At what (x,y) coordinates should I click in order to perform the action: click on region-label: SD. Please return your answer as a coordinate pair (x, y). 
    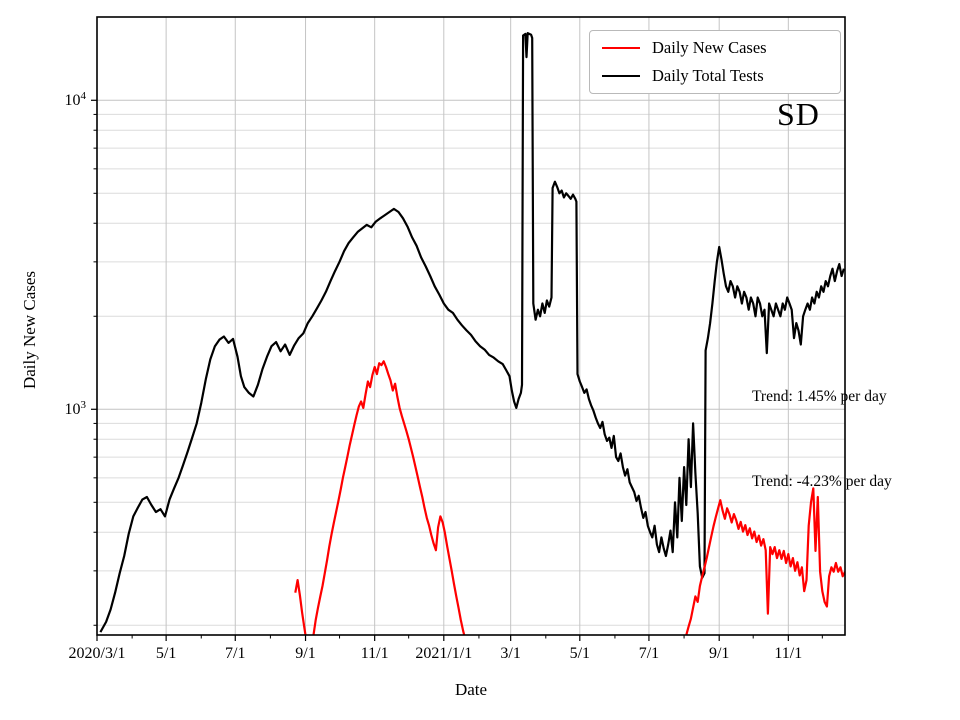
    Looking at the image, I should click on (798, 114).